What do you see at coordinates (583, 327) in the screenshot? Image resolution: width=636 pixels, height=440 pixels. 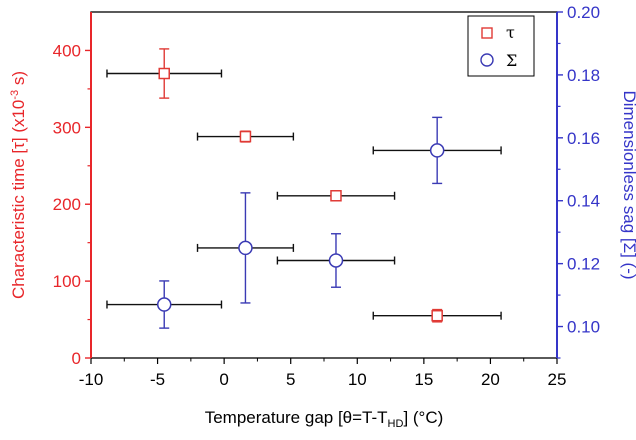 I see `right-y-tick-label: 0.10` at bounding box center [583, 327].